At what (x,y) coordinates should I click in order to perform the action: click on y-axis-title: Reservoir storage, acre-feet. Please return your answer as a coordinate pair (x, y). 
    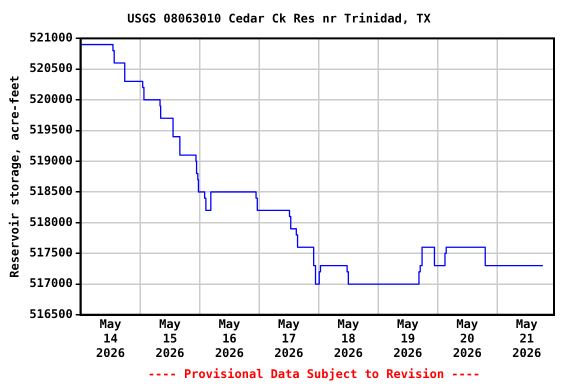
    Looking at the image, I should click on (14, 176).